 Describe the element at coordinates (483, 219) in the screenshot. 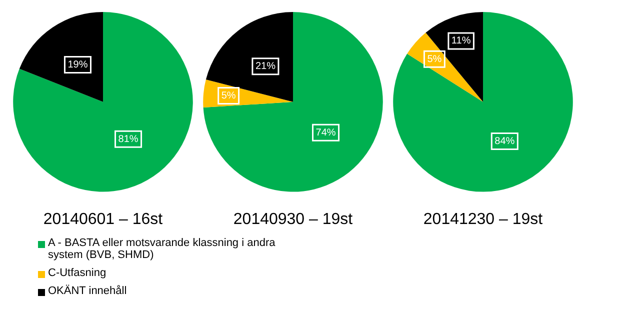

I see `text: 20141230 – 19st` at that location.